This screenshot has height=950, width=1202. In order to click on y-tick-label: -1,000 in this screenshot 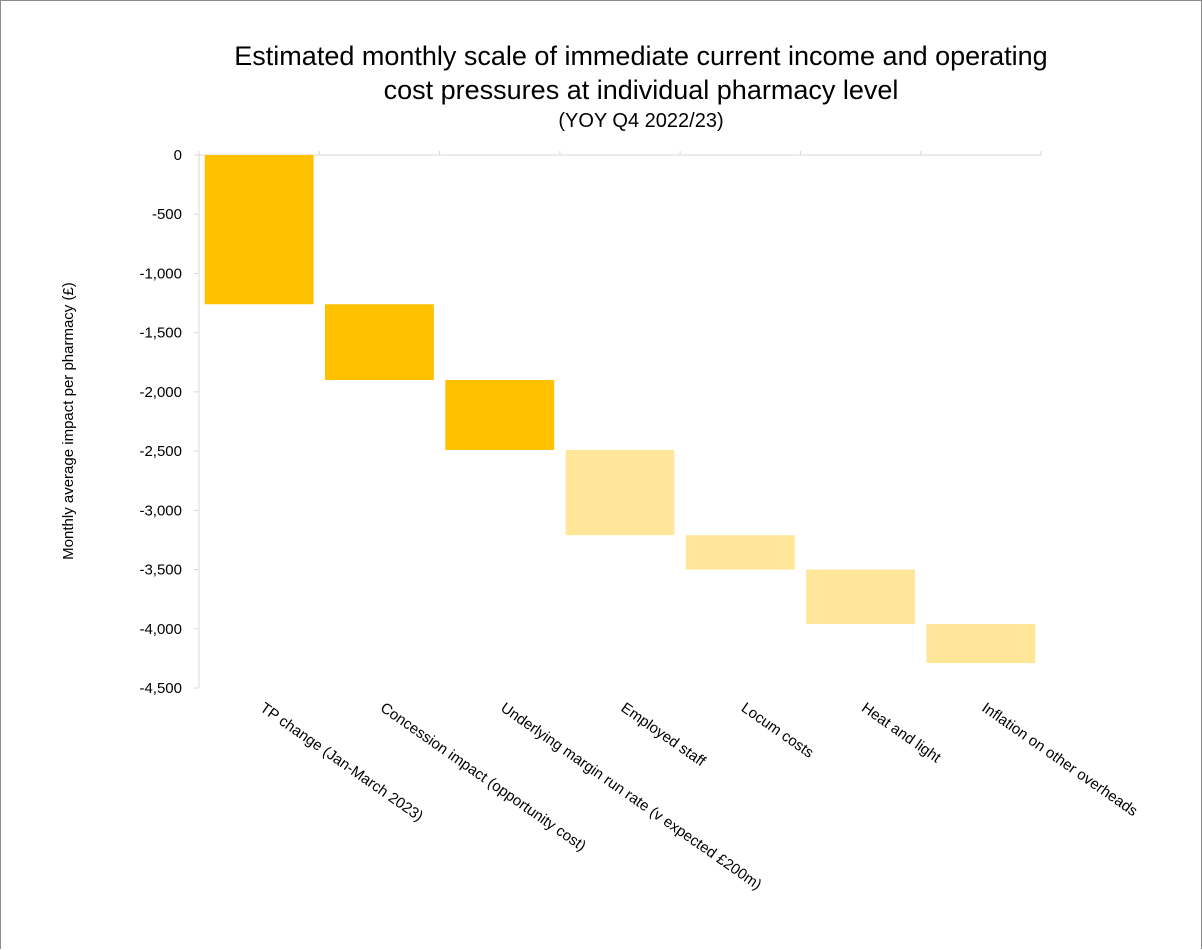, I will do `click(160, 273)`.